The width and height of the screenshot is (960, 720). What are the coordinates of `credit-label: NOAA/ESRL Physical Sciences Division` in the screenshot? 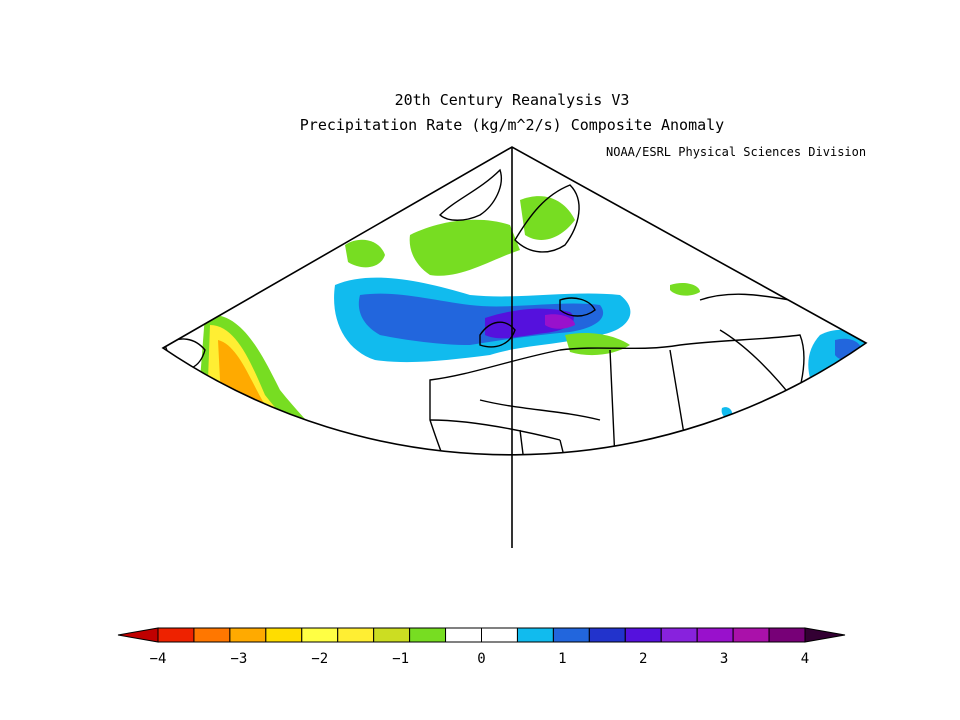 It's located at (736, 152).